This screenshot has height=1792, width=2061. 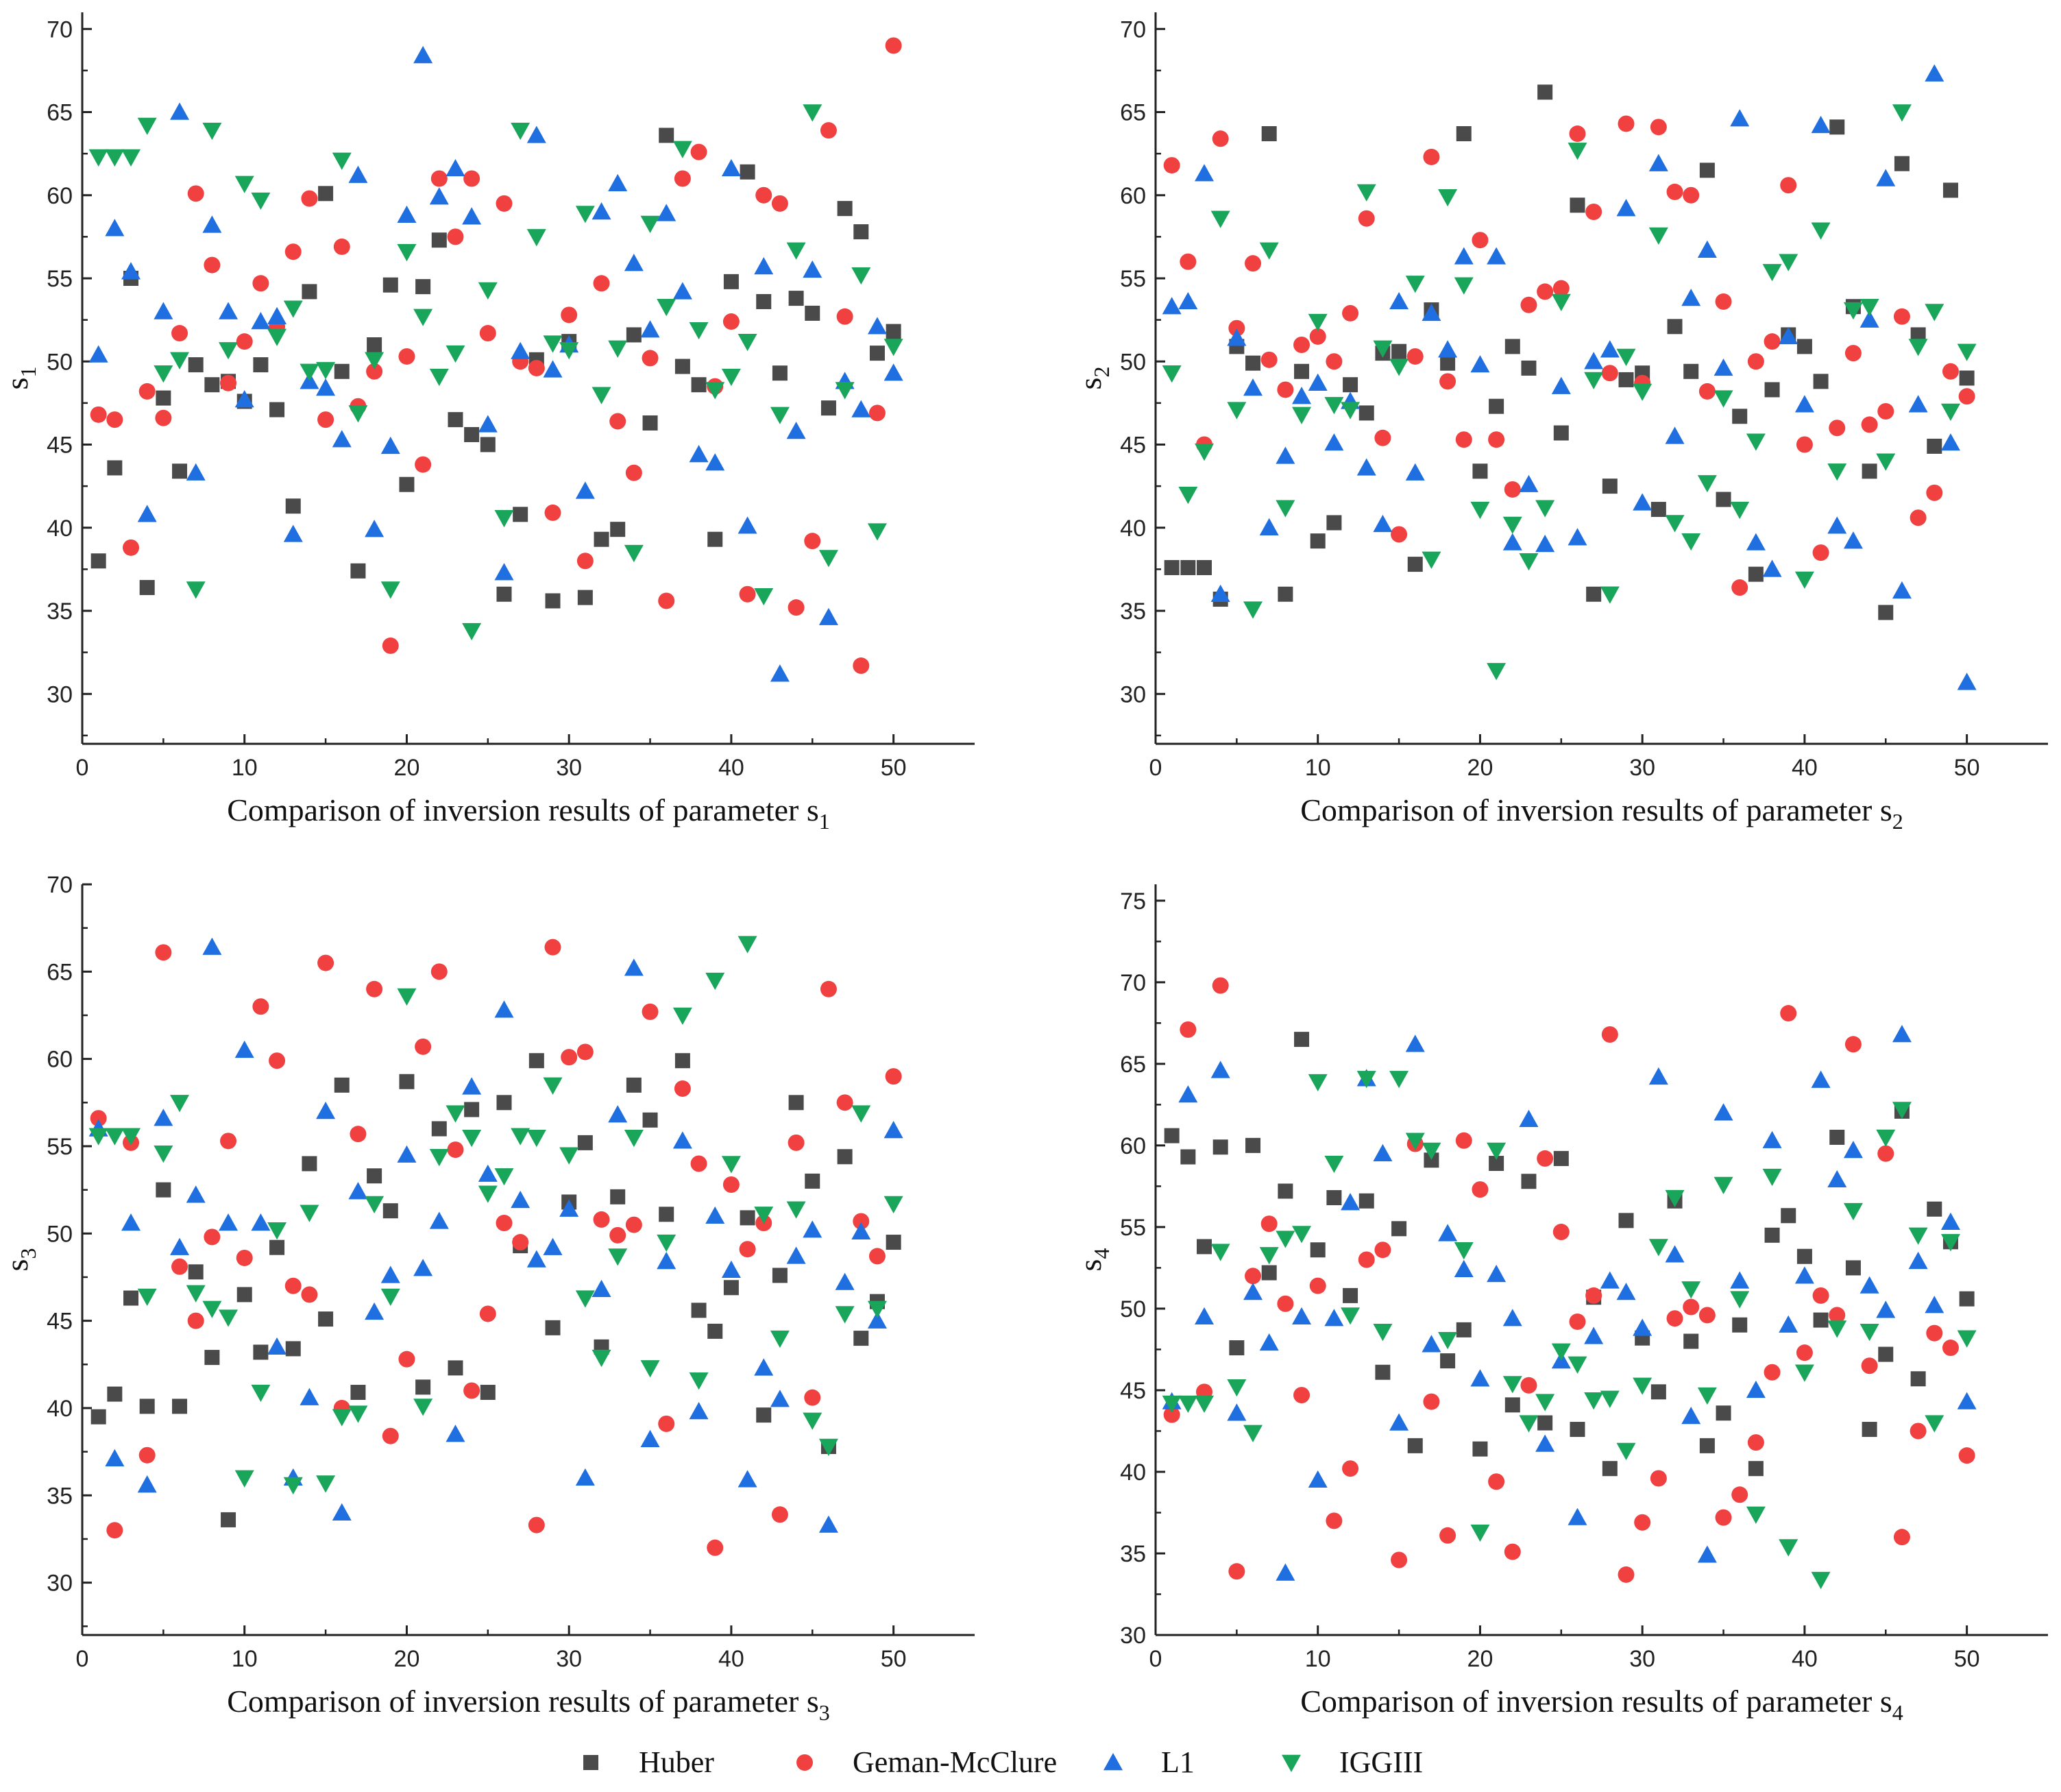 What do you see at coordinates (1569, 1280) in the screenshot?
I see `series-geman-mcclure` at bounding box center [1569, 1280].